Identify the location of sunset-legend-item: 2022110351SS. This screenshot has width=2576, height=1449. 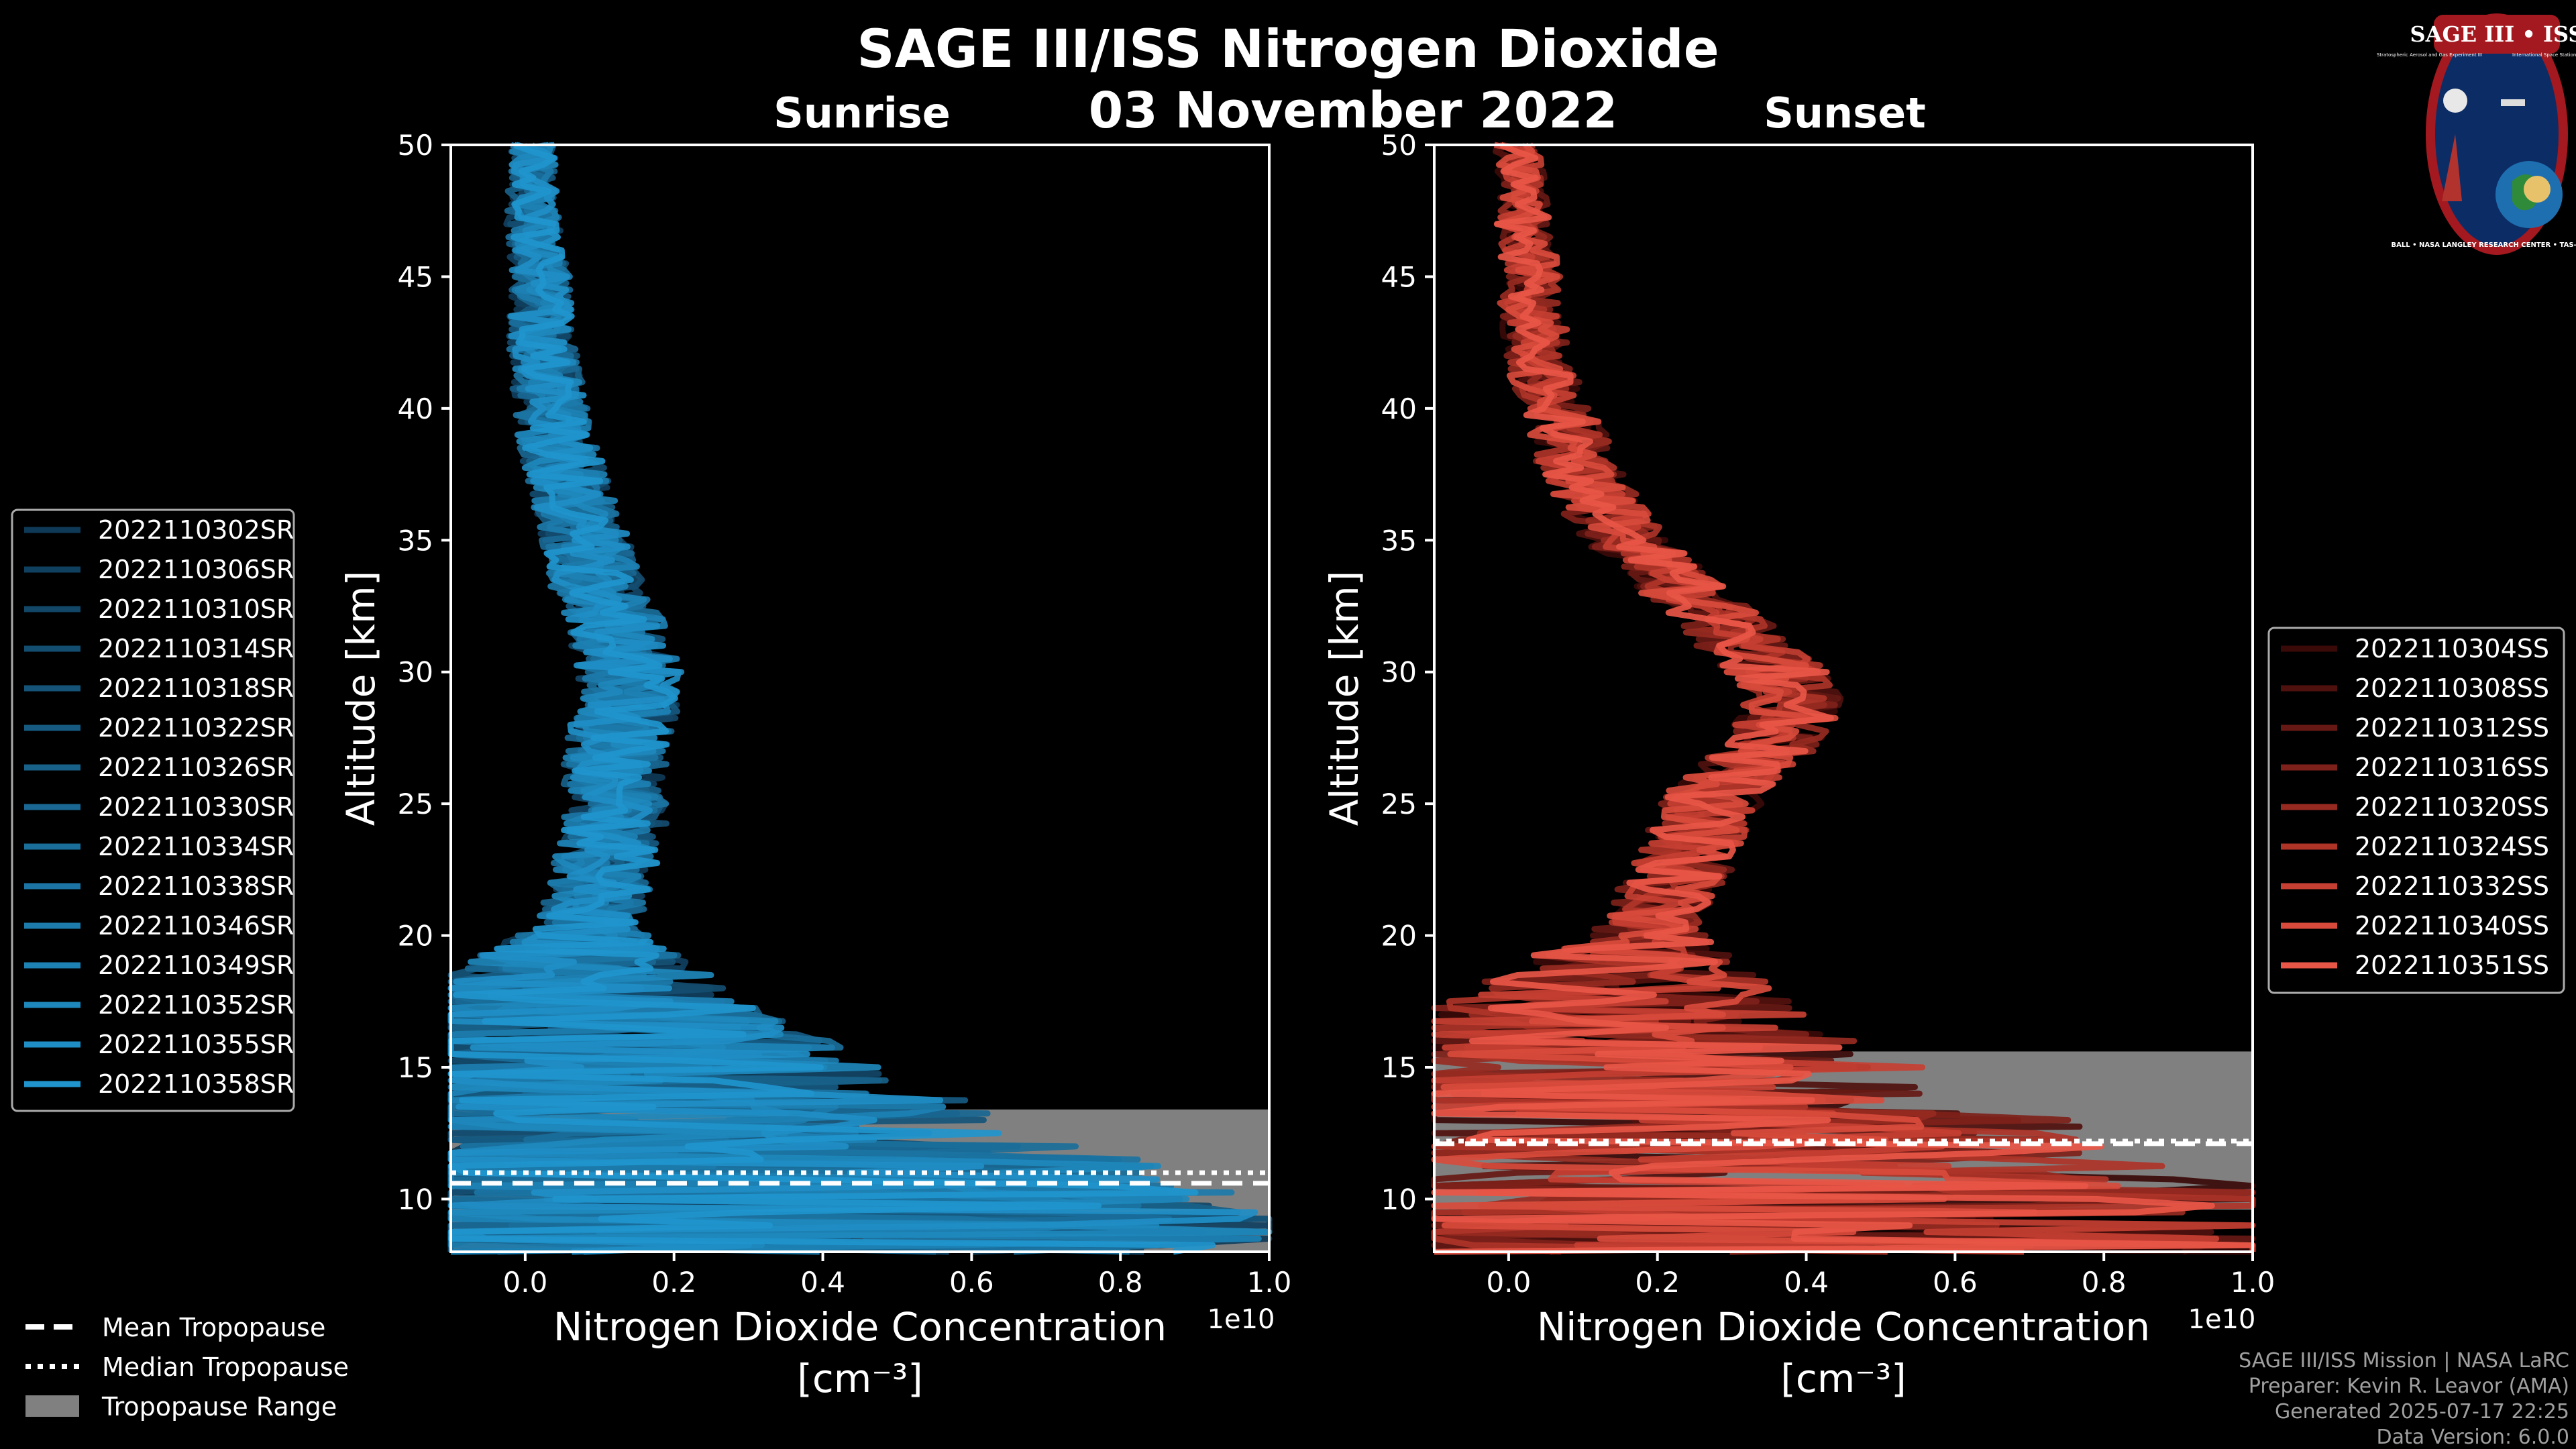
(2452, 965).